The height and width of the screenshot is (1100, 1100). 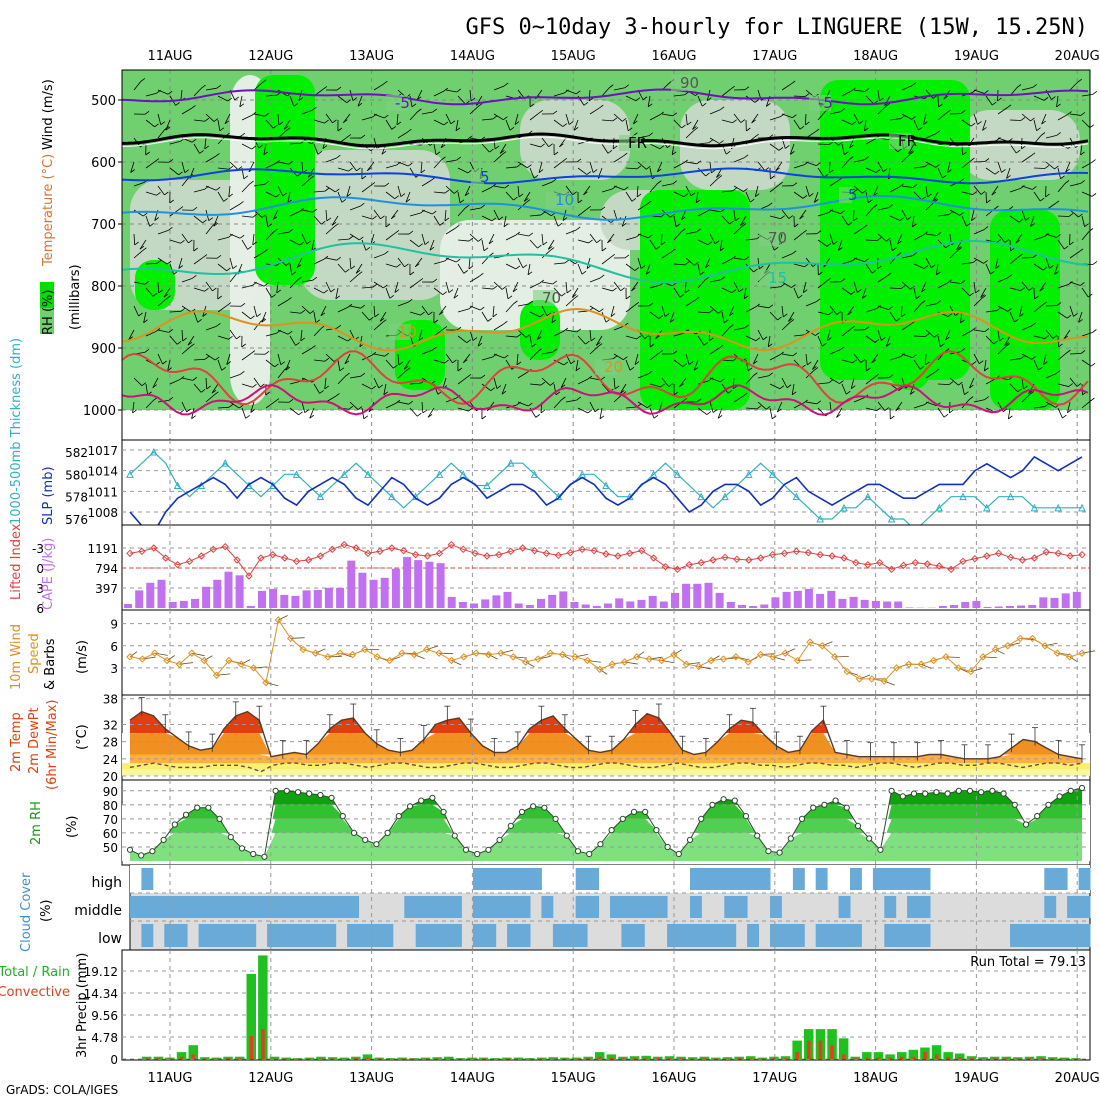 I want to click on wind10-axis-label-2: Speed, so click(x=34, y=653).